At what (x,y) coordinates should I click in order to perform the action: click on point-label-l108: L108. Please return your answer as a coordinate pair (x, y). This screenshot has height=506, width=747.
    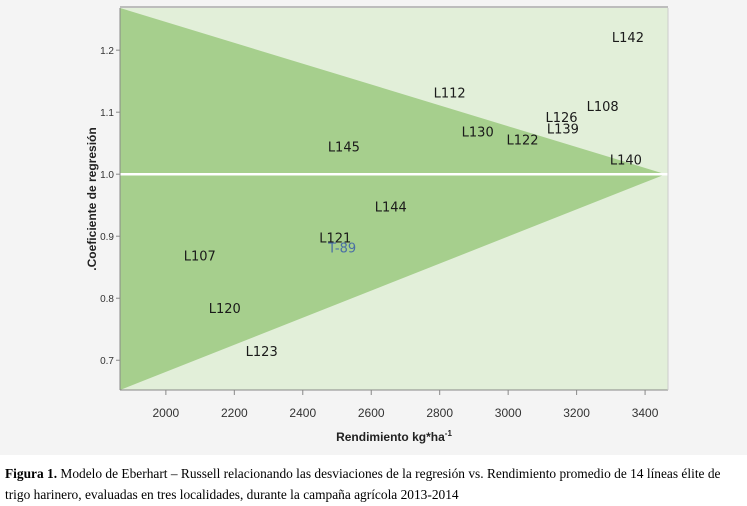
    Looking at the image, I should click on (603, 107).